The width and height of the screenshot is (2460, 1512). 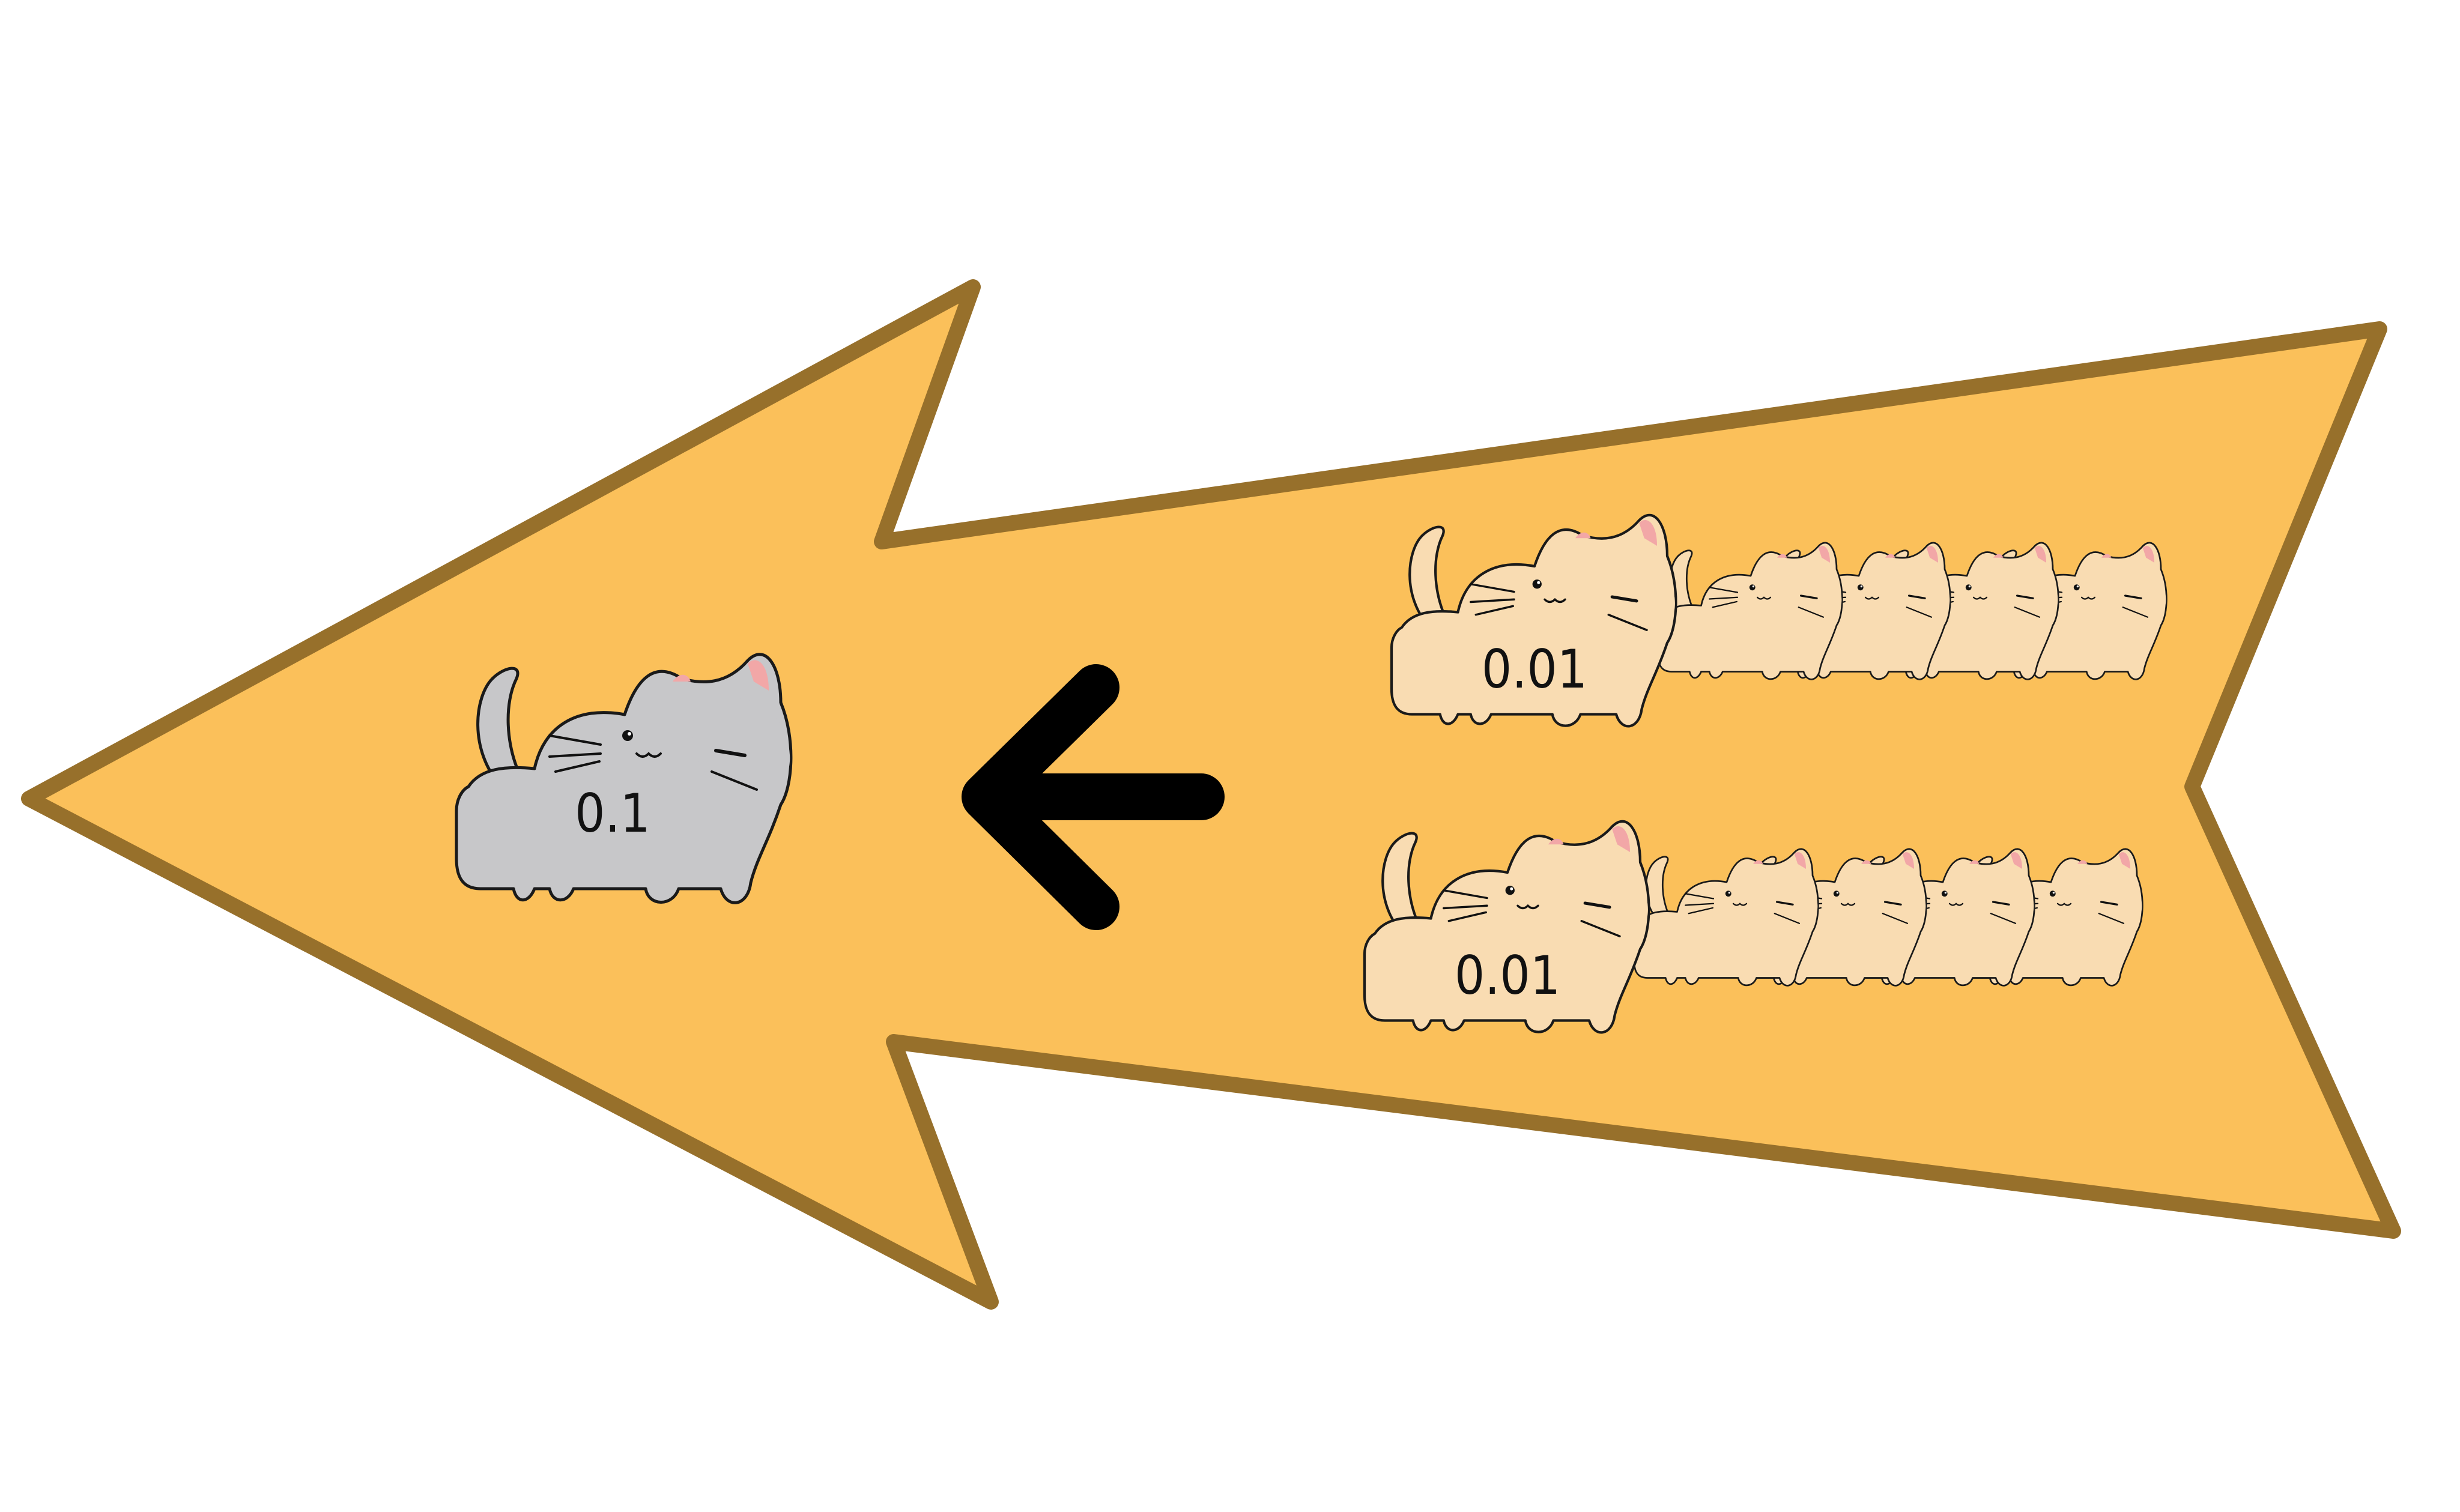 What do you see at coordinates (612, 813) in the screenshot?
I see `target-value: 0.1` at bounding box center [612, 813].